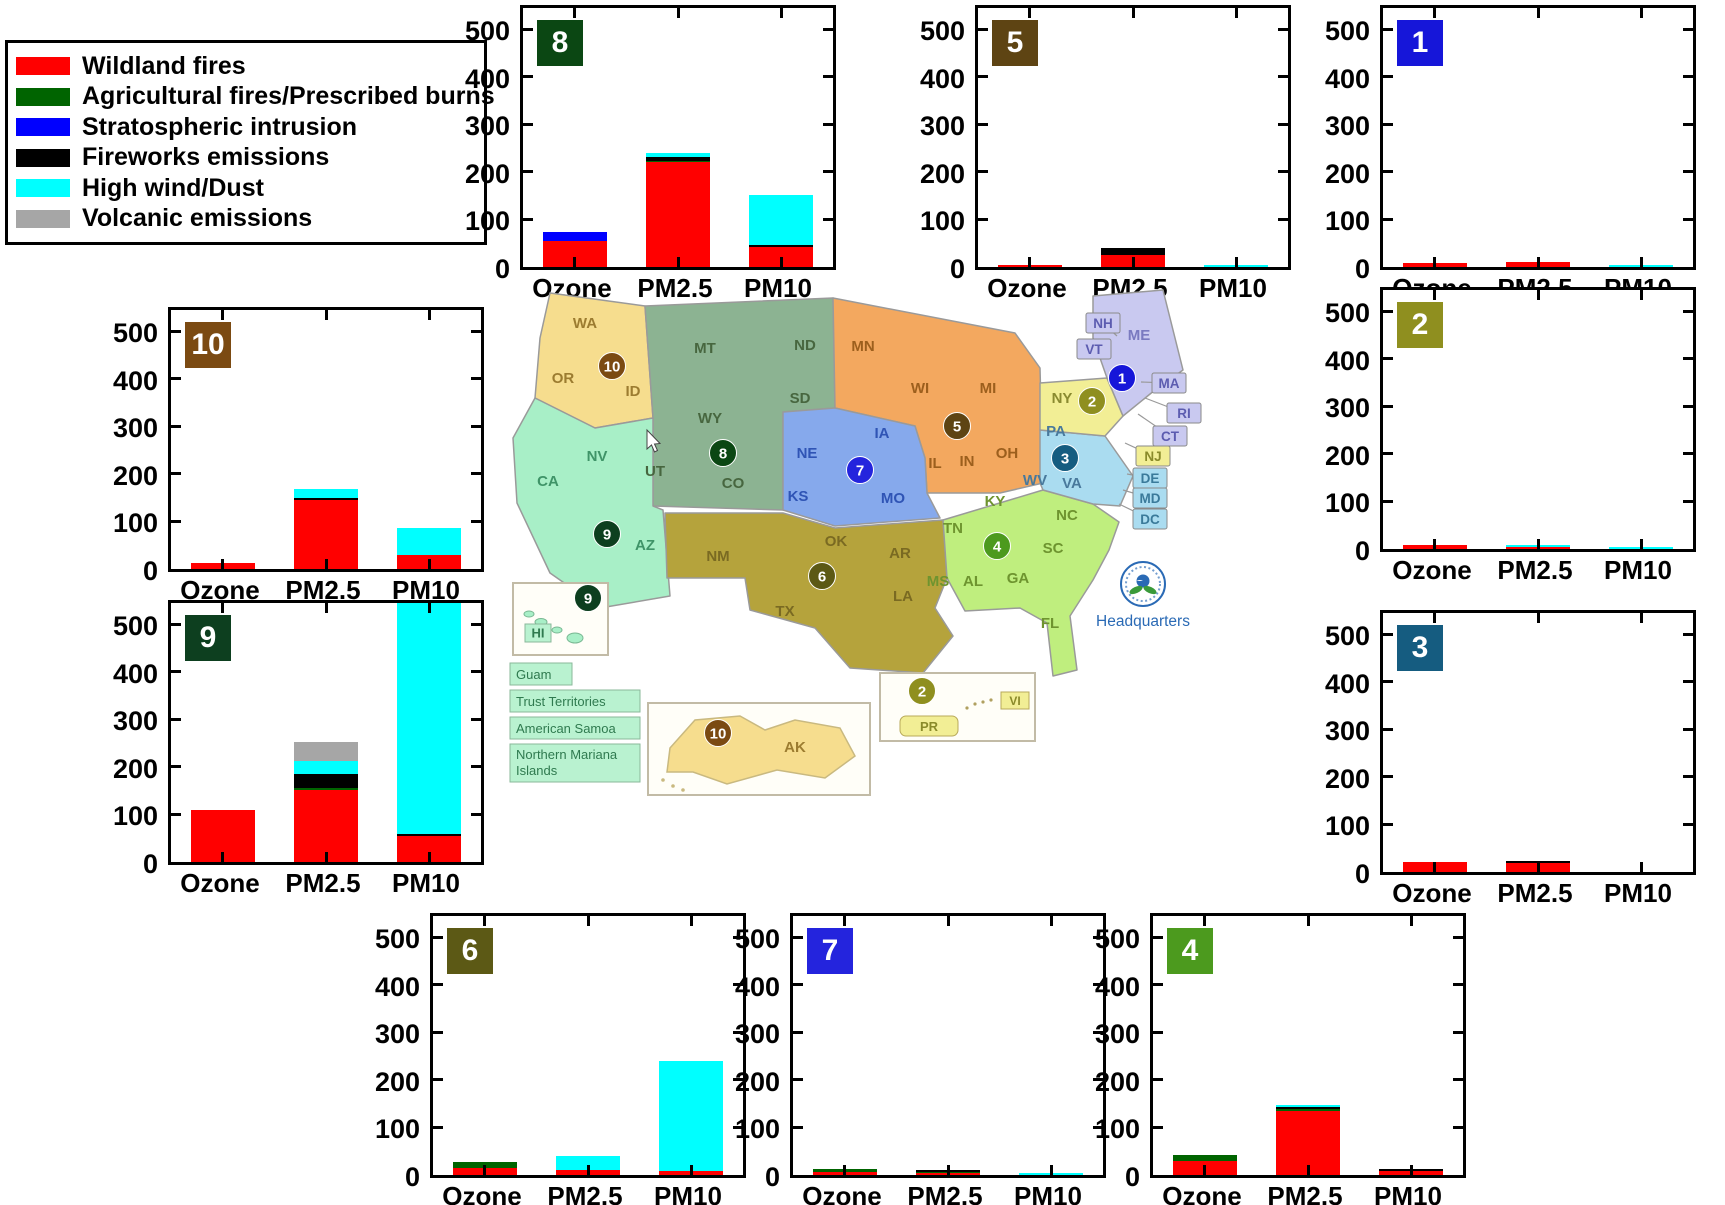 The width and height of the screenshot is (1725, 1205). I want to click on map-region-badge-1: 1, so click(1122, 378).